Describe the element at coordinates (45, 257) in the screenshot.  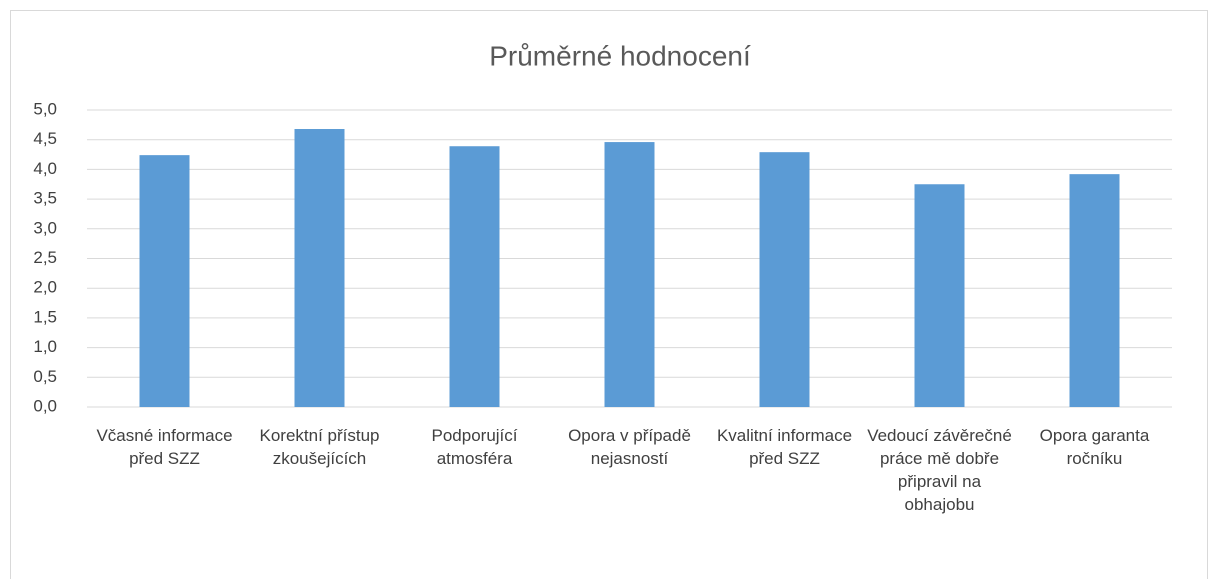
I see `y-tick-label: 2,5` at that location.